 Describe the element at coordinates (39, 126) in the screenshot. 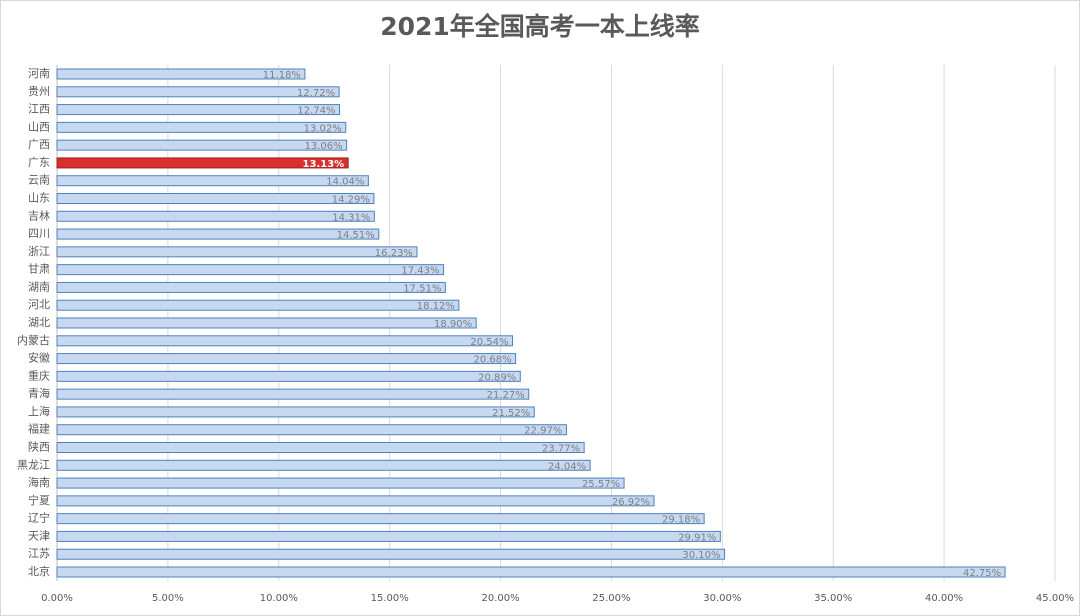

I see `y-tick-label: 山西` at that location.